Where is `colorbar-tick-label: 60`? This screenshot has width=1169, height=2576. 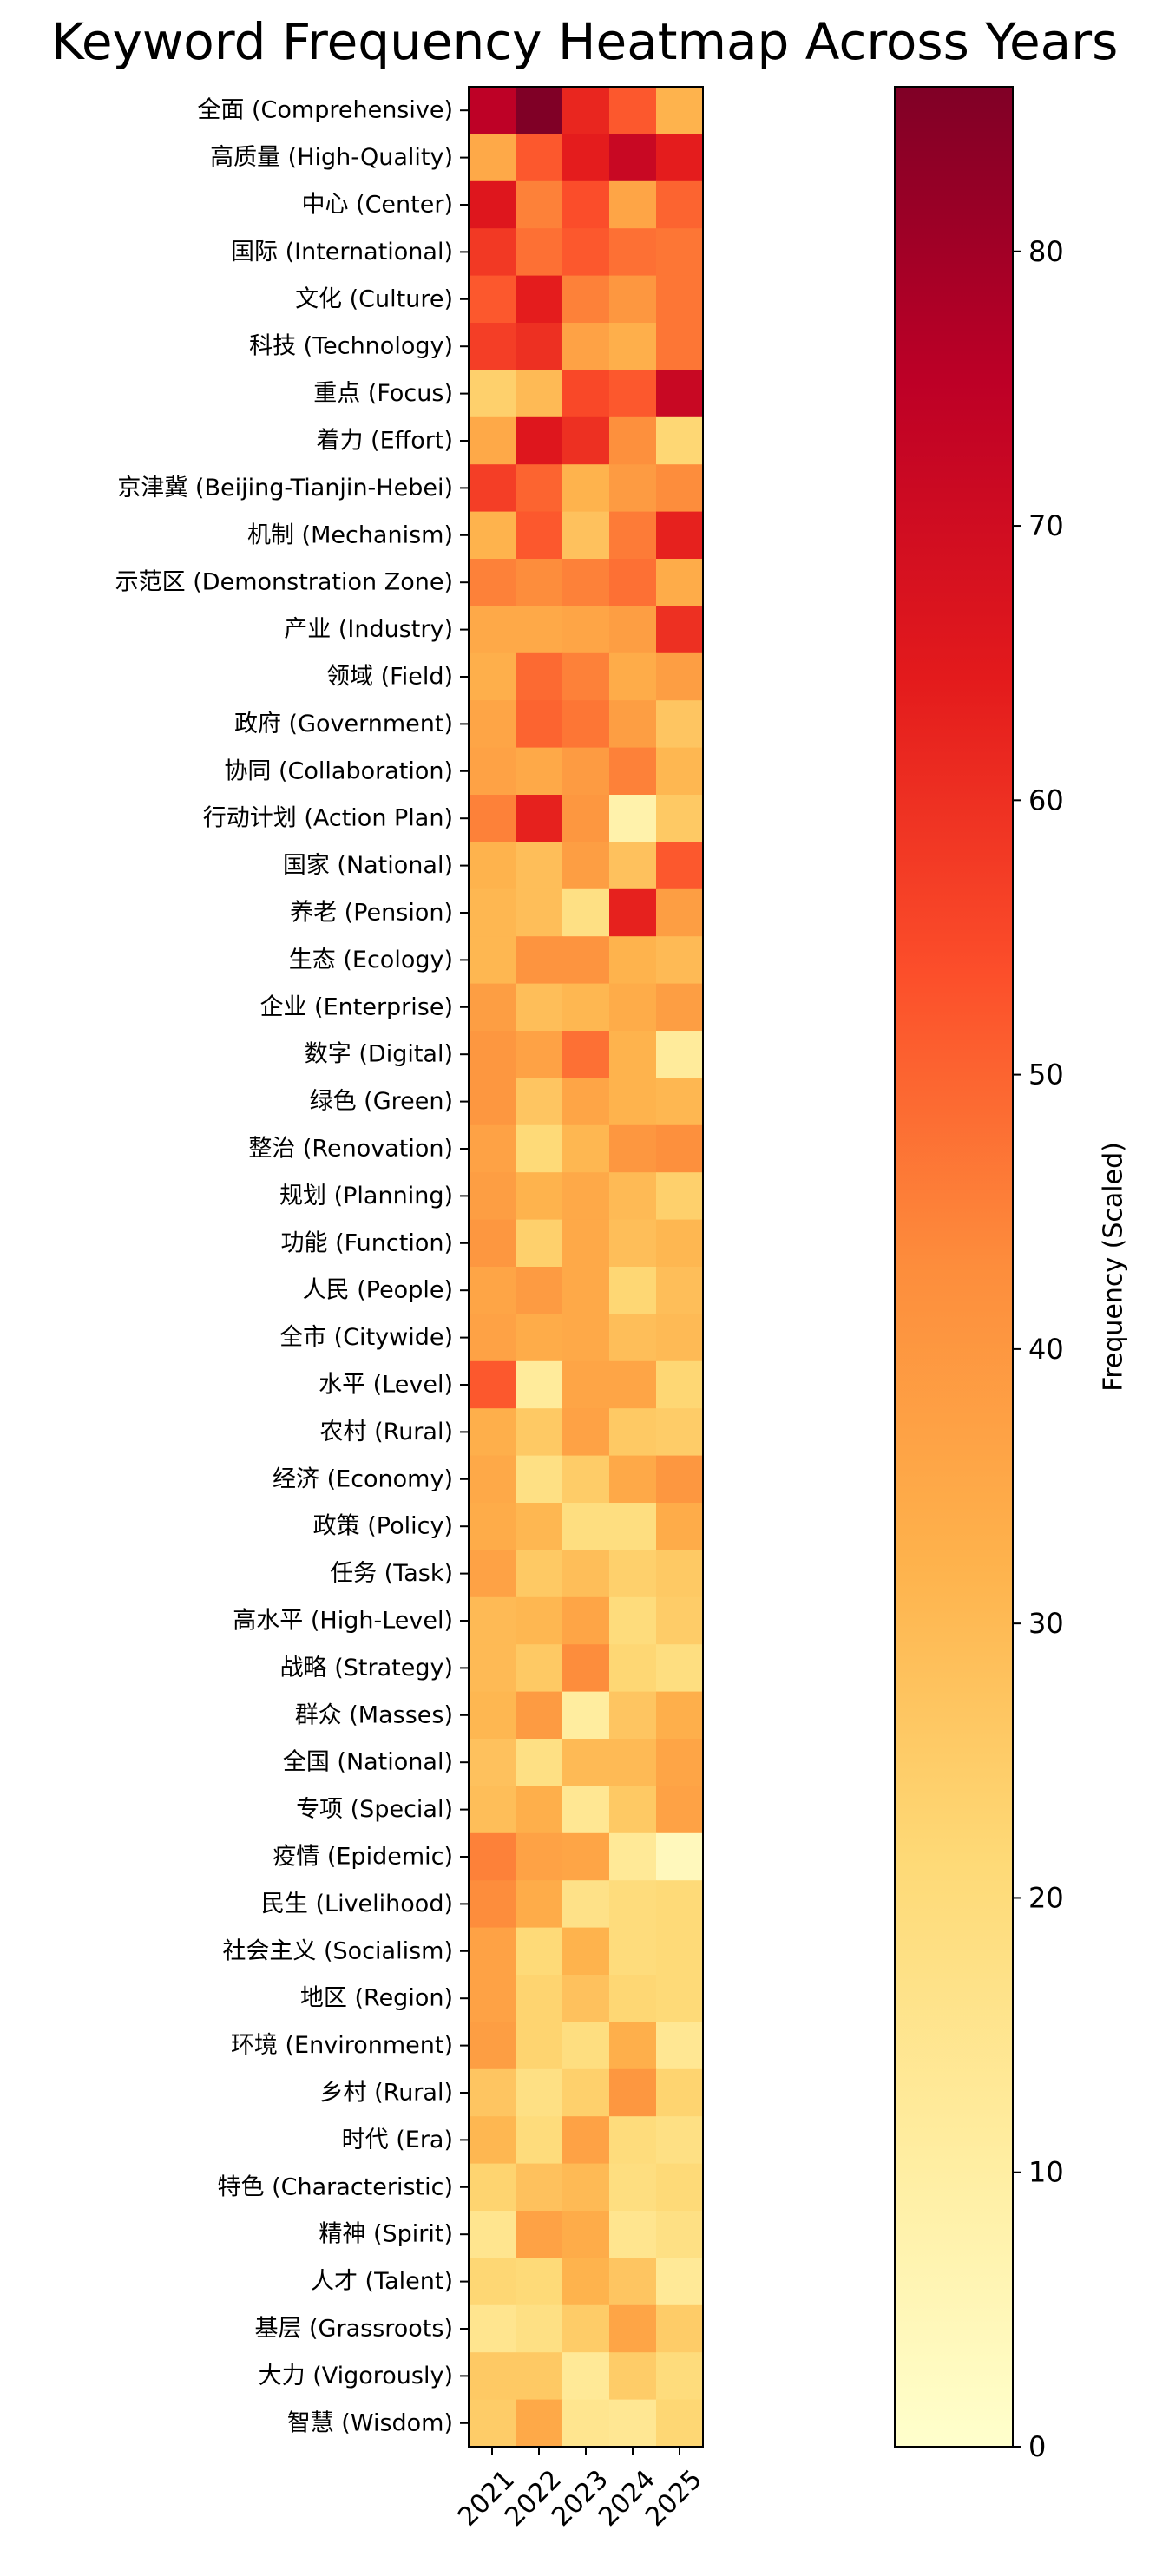
colorbar-tick-label: 60 is located at coordinates (1046, 799).